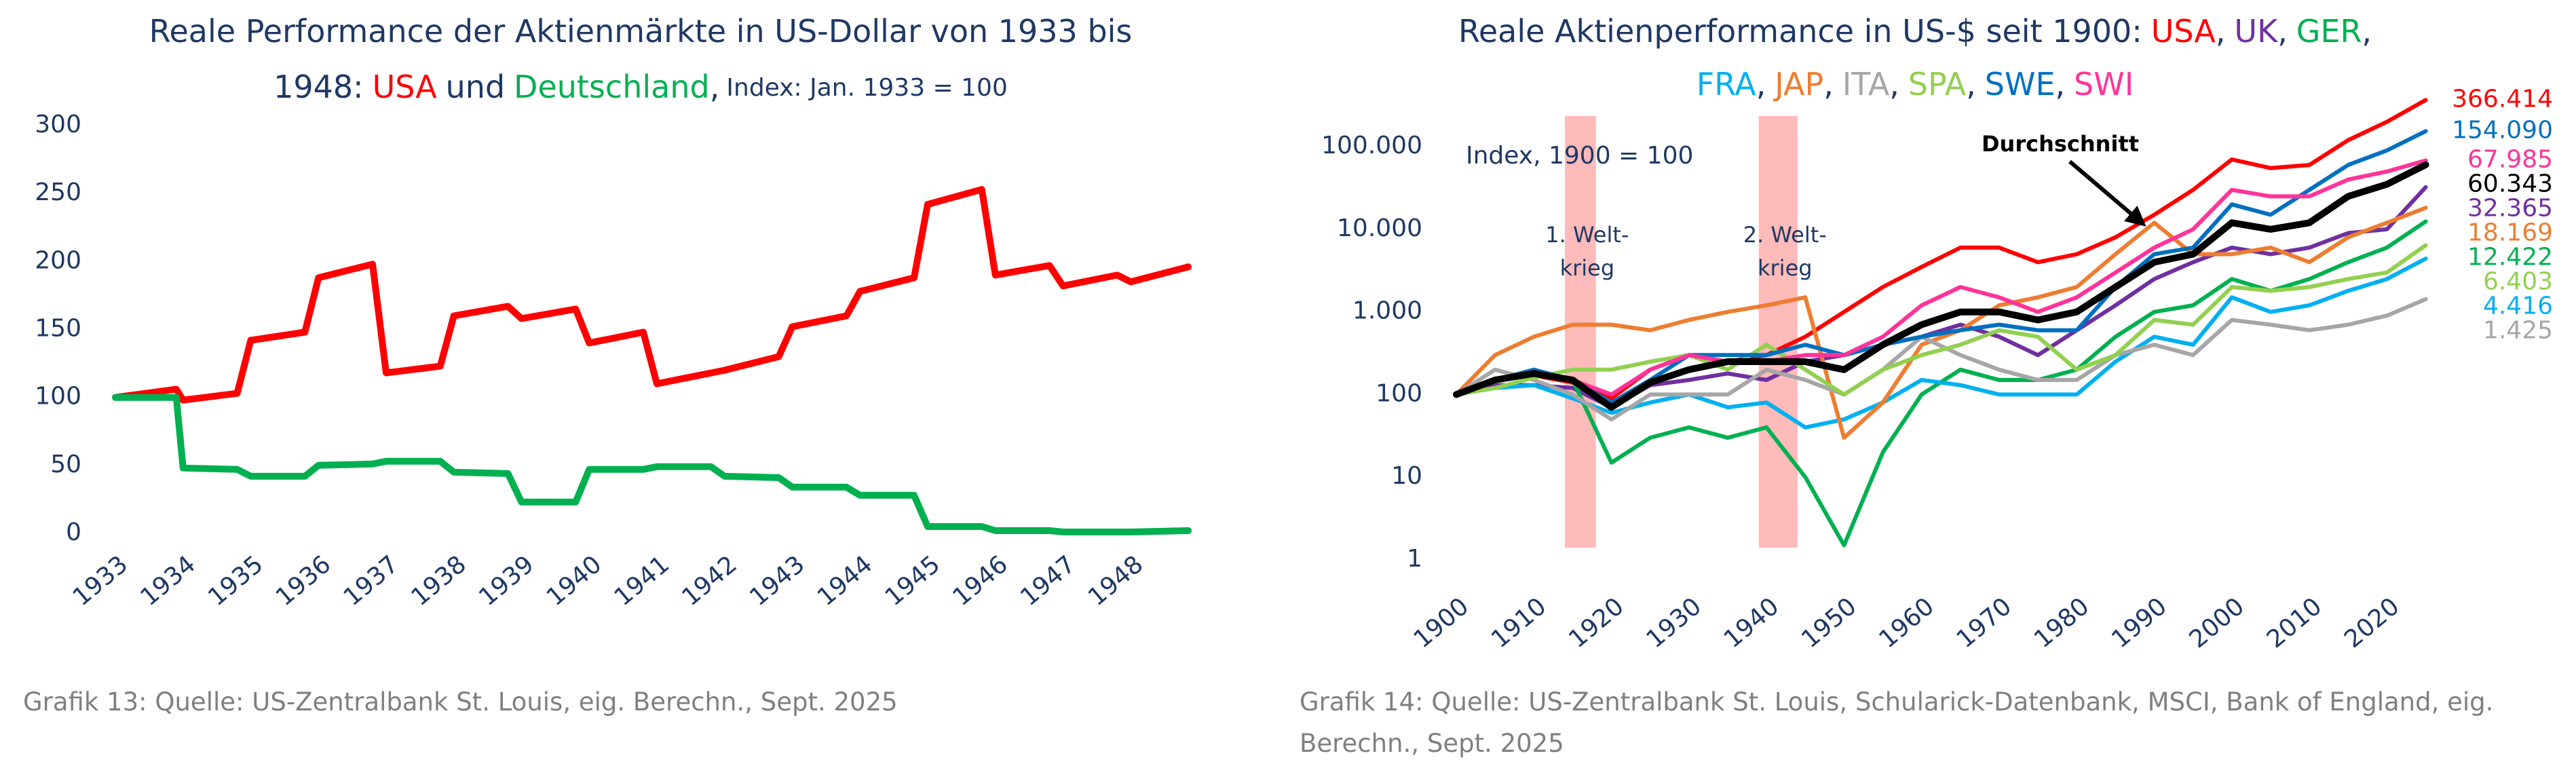  I want to click on x-tick-label: 1934, so click(168, 580).